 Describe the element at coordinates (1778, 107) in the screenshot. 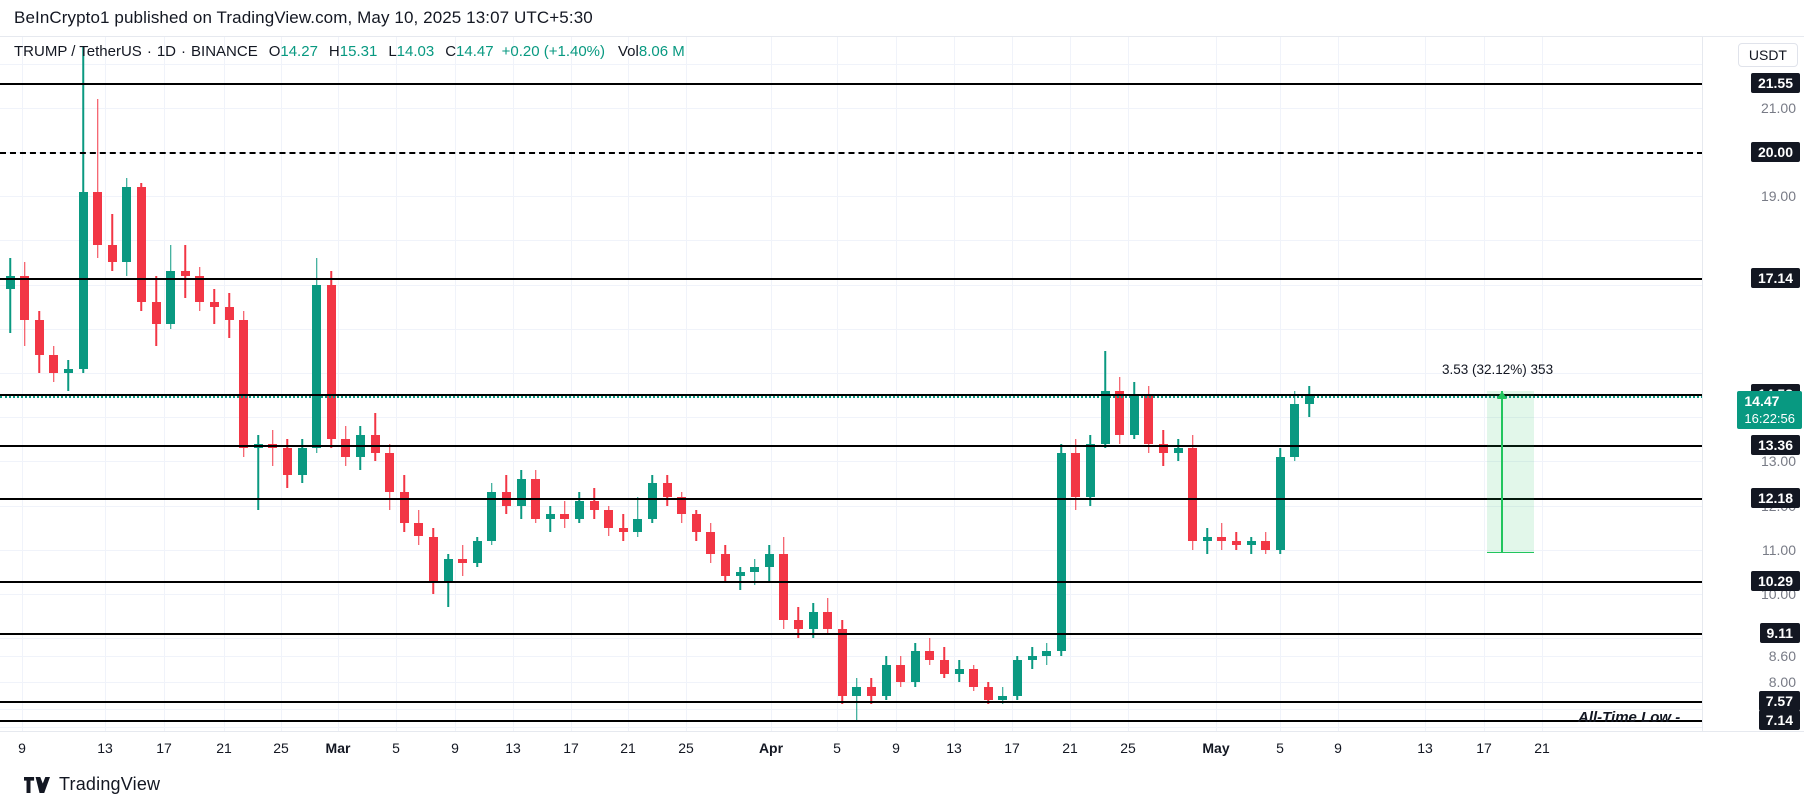

I see `price-axis-tick: 21.00` at that location.